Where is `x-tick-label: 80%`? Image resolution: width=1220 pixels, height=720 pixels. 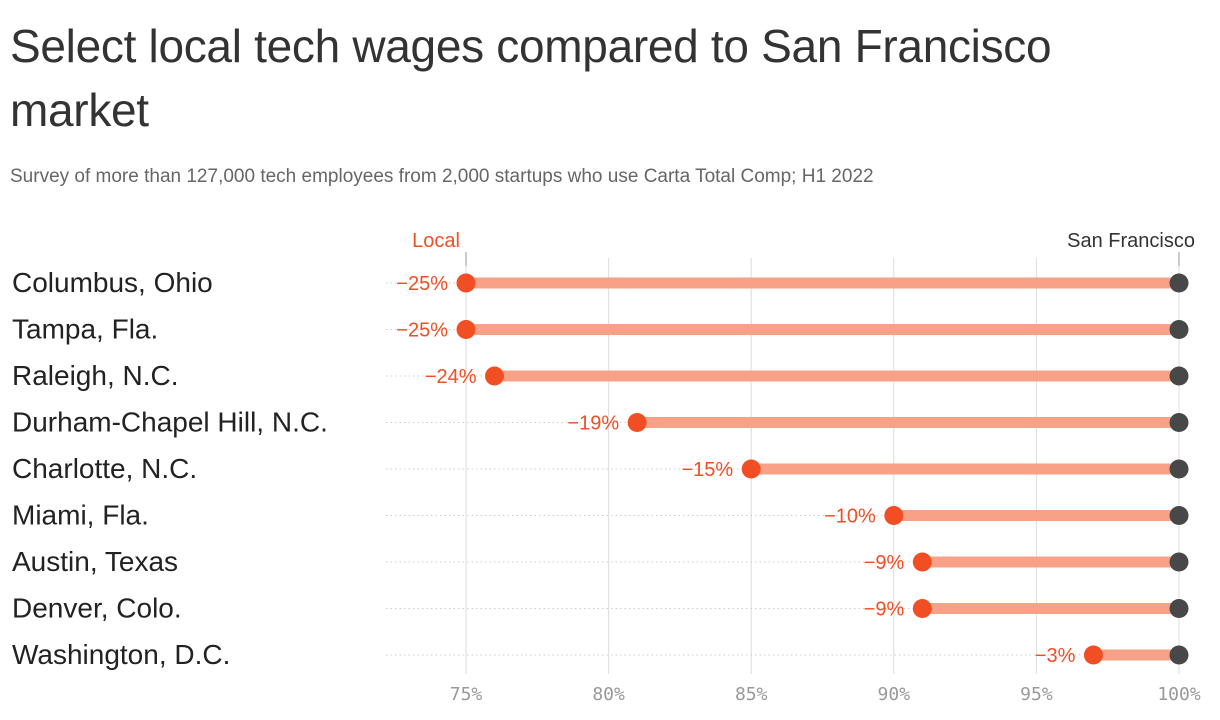 x-tick-label: 80% is located at coordinates (608, 694).